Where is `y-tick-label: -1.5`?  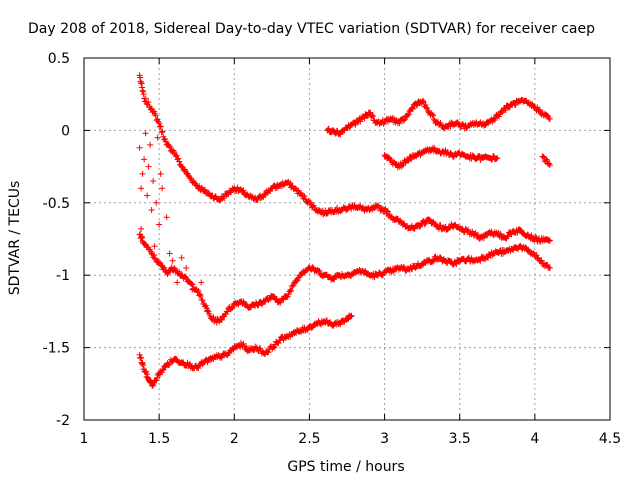 y-tick-label: -1.5 is located at coordinates (56, 349).